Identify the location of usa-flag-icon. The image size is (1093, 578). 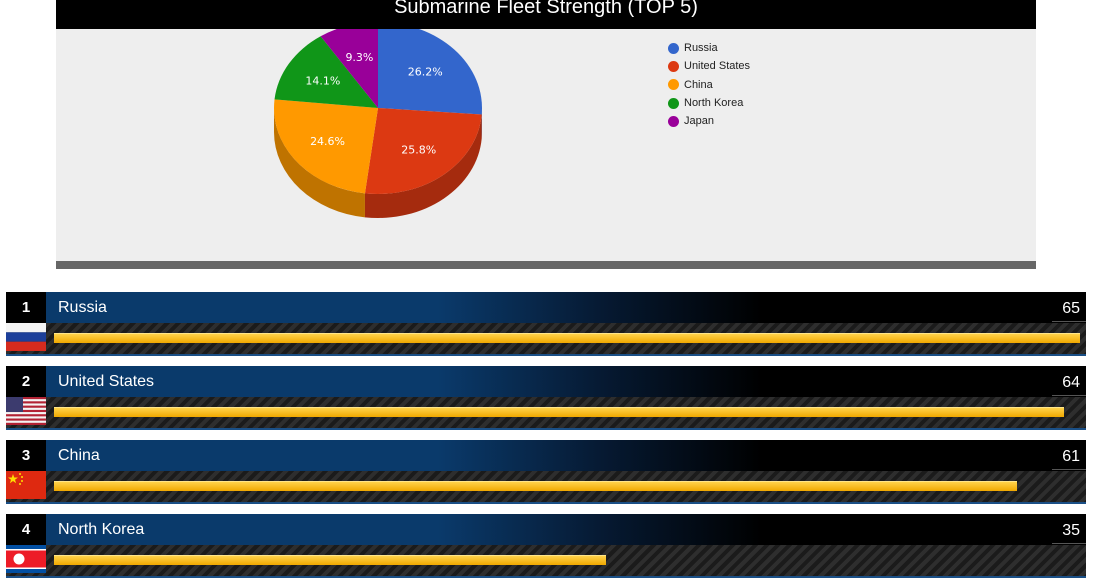
(26, 411).